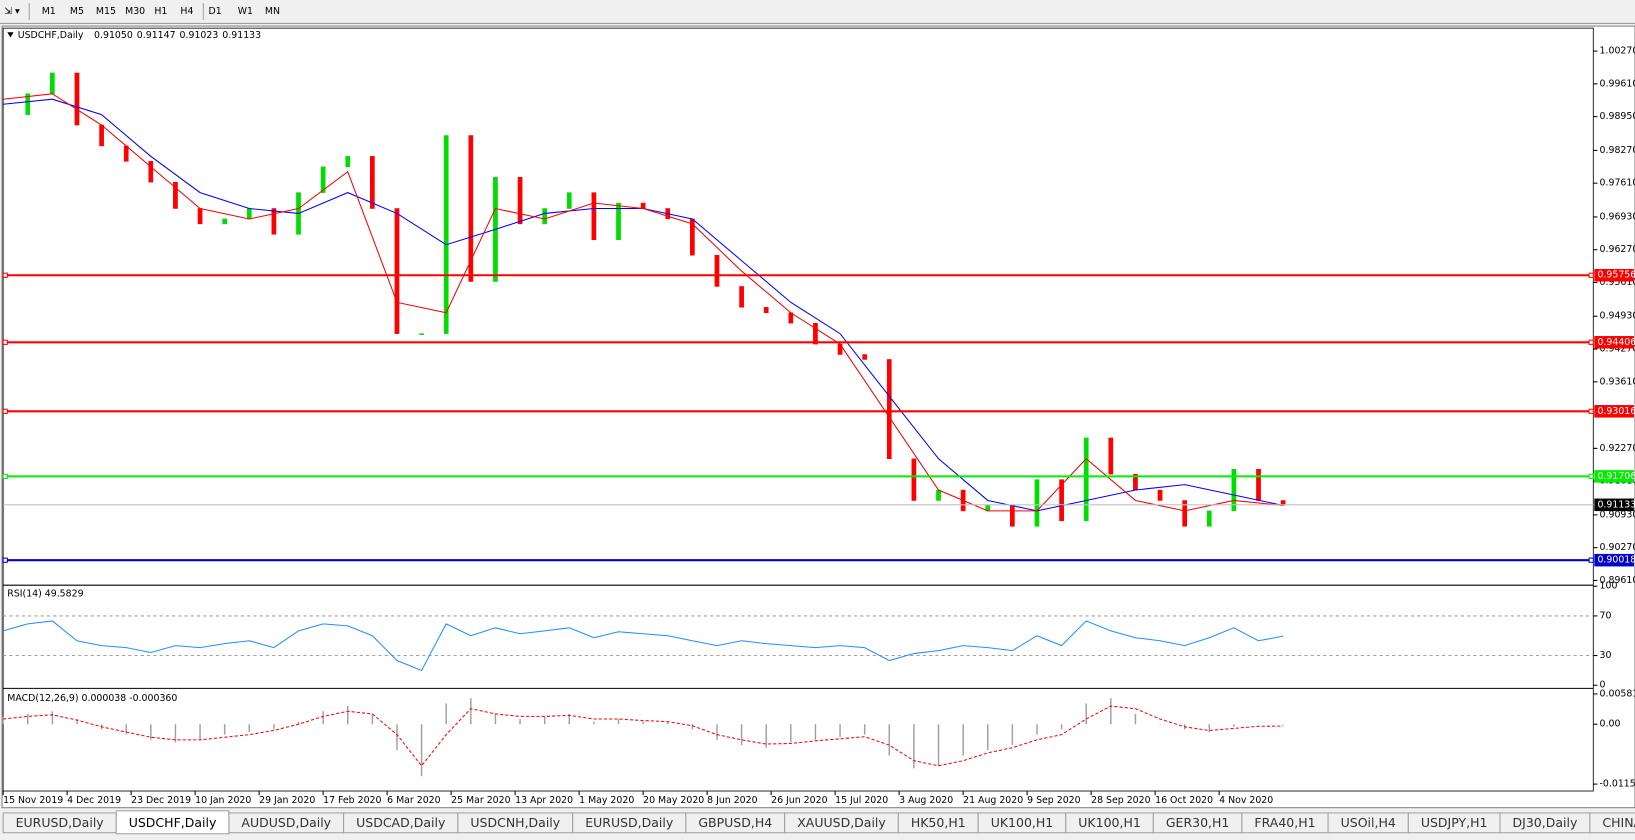 This screenshot has width=1635, height=840. I want to click on y-tick-label: 0.94270, so click(1617, 349).